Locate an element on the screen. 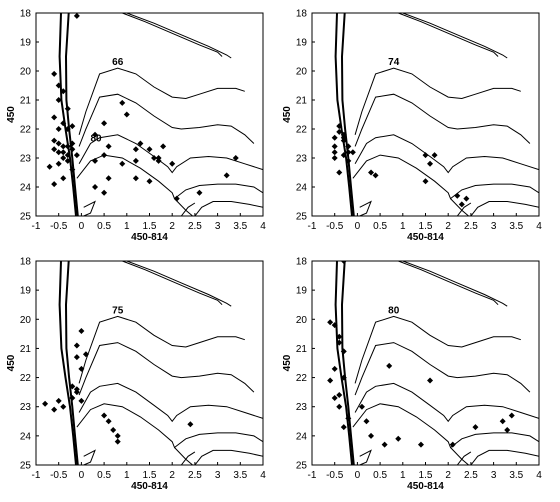 This screenshot has width=560, height=502. panel-2-x-tick-label: 2.5 is located at coordinates (471, 226).